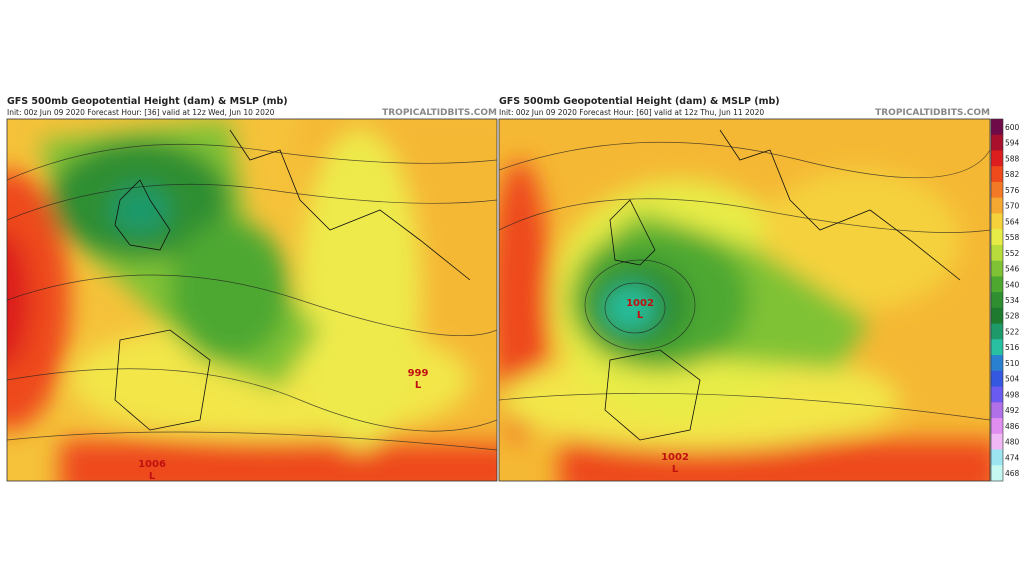  Describe the element at coordinates (1012, 363) in the screenshot. I see `colorbar-label: 510` at that location.